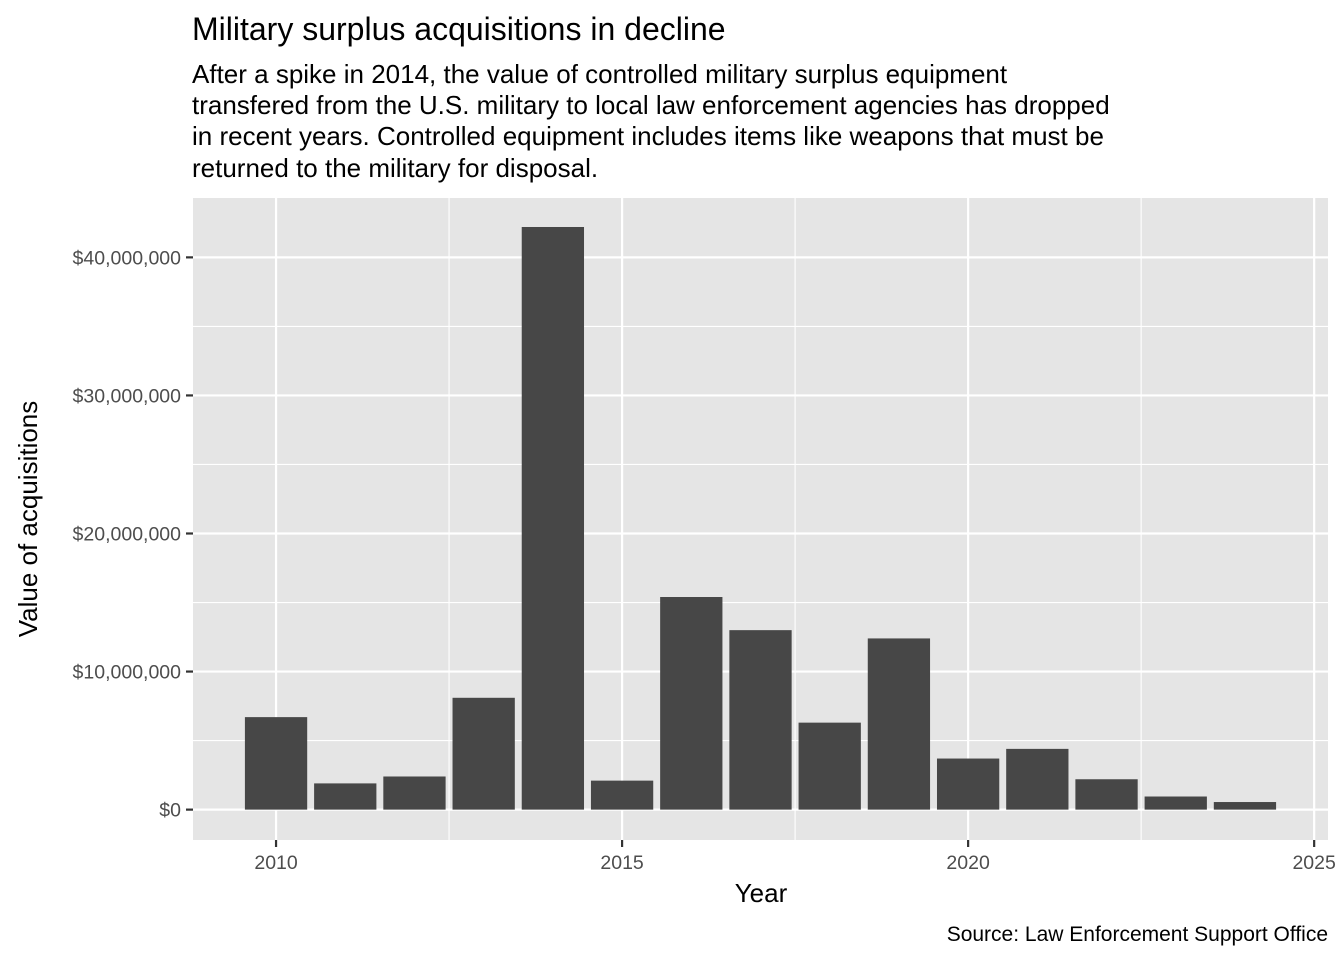 The width and height of the screenshot is (1344, 960). I want to click on x-tick-label: 2010, so click(276, 863).